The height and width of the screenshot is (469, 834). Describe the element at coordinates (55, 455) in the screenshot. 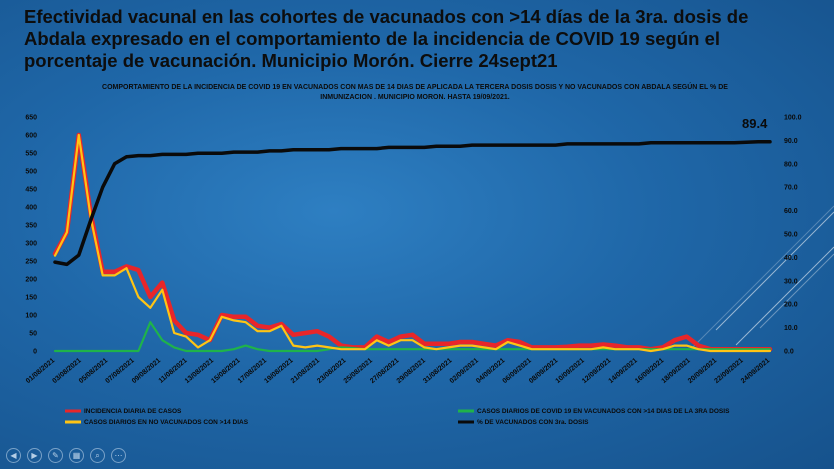

I see `pen-tool-button: ✎` at that location.